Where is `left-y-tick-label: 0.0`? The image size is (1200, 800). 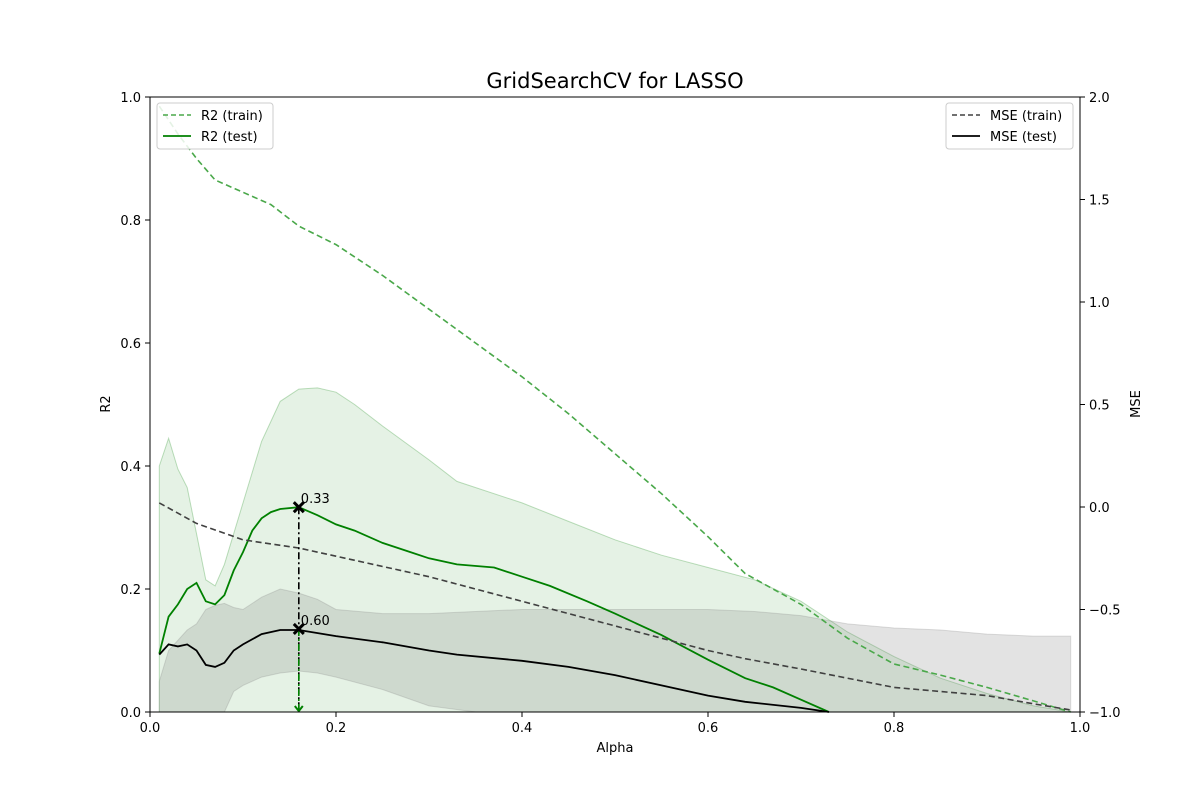 left-y-tick-label: 0.0 is located at coordinates (130, 713).